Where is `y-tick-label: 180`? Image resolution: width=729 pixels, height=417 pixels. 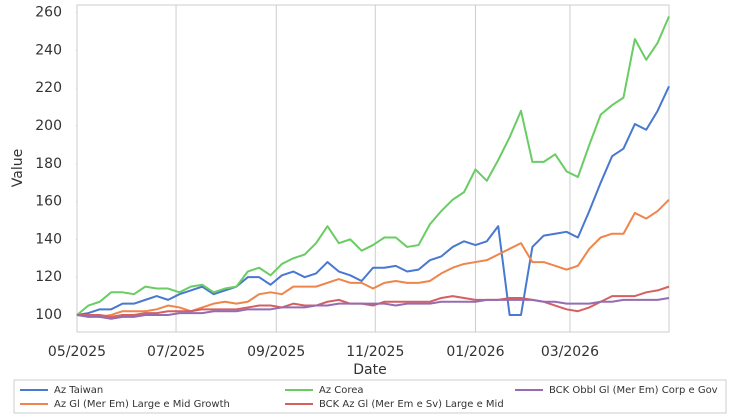
y-tick-label: 180 is located at coordinates (48, 164).